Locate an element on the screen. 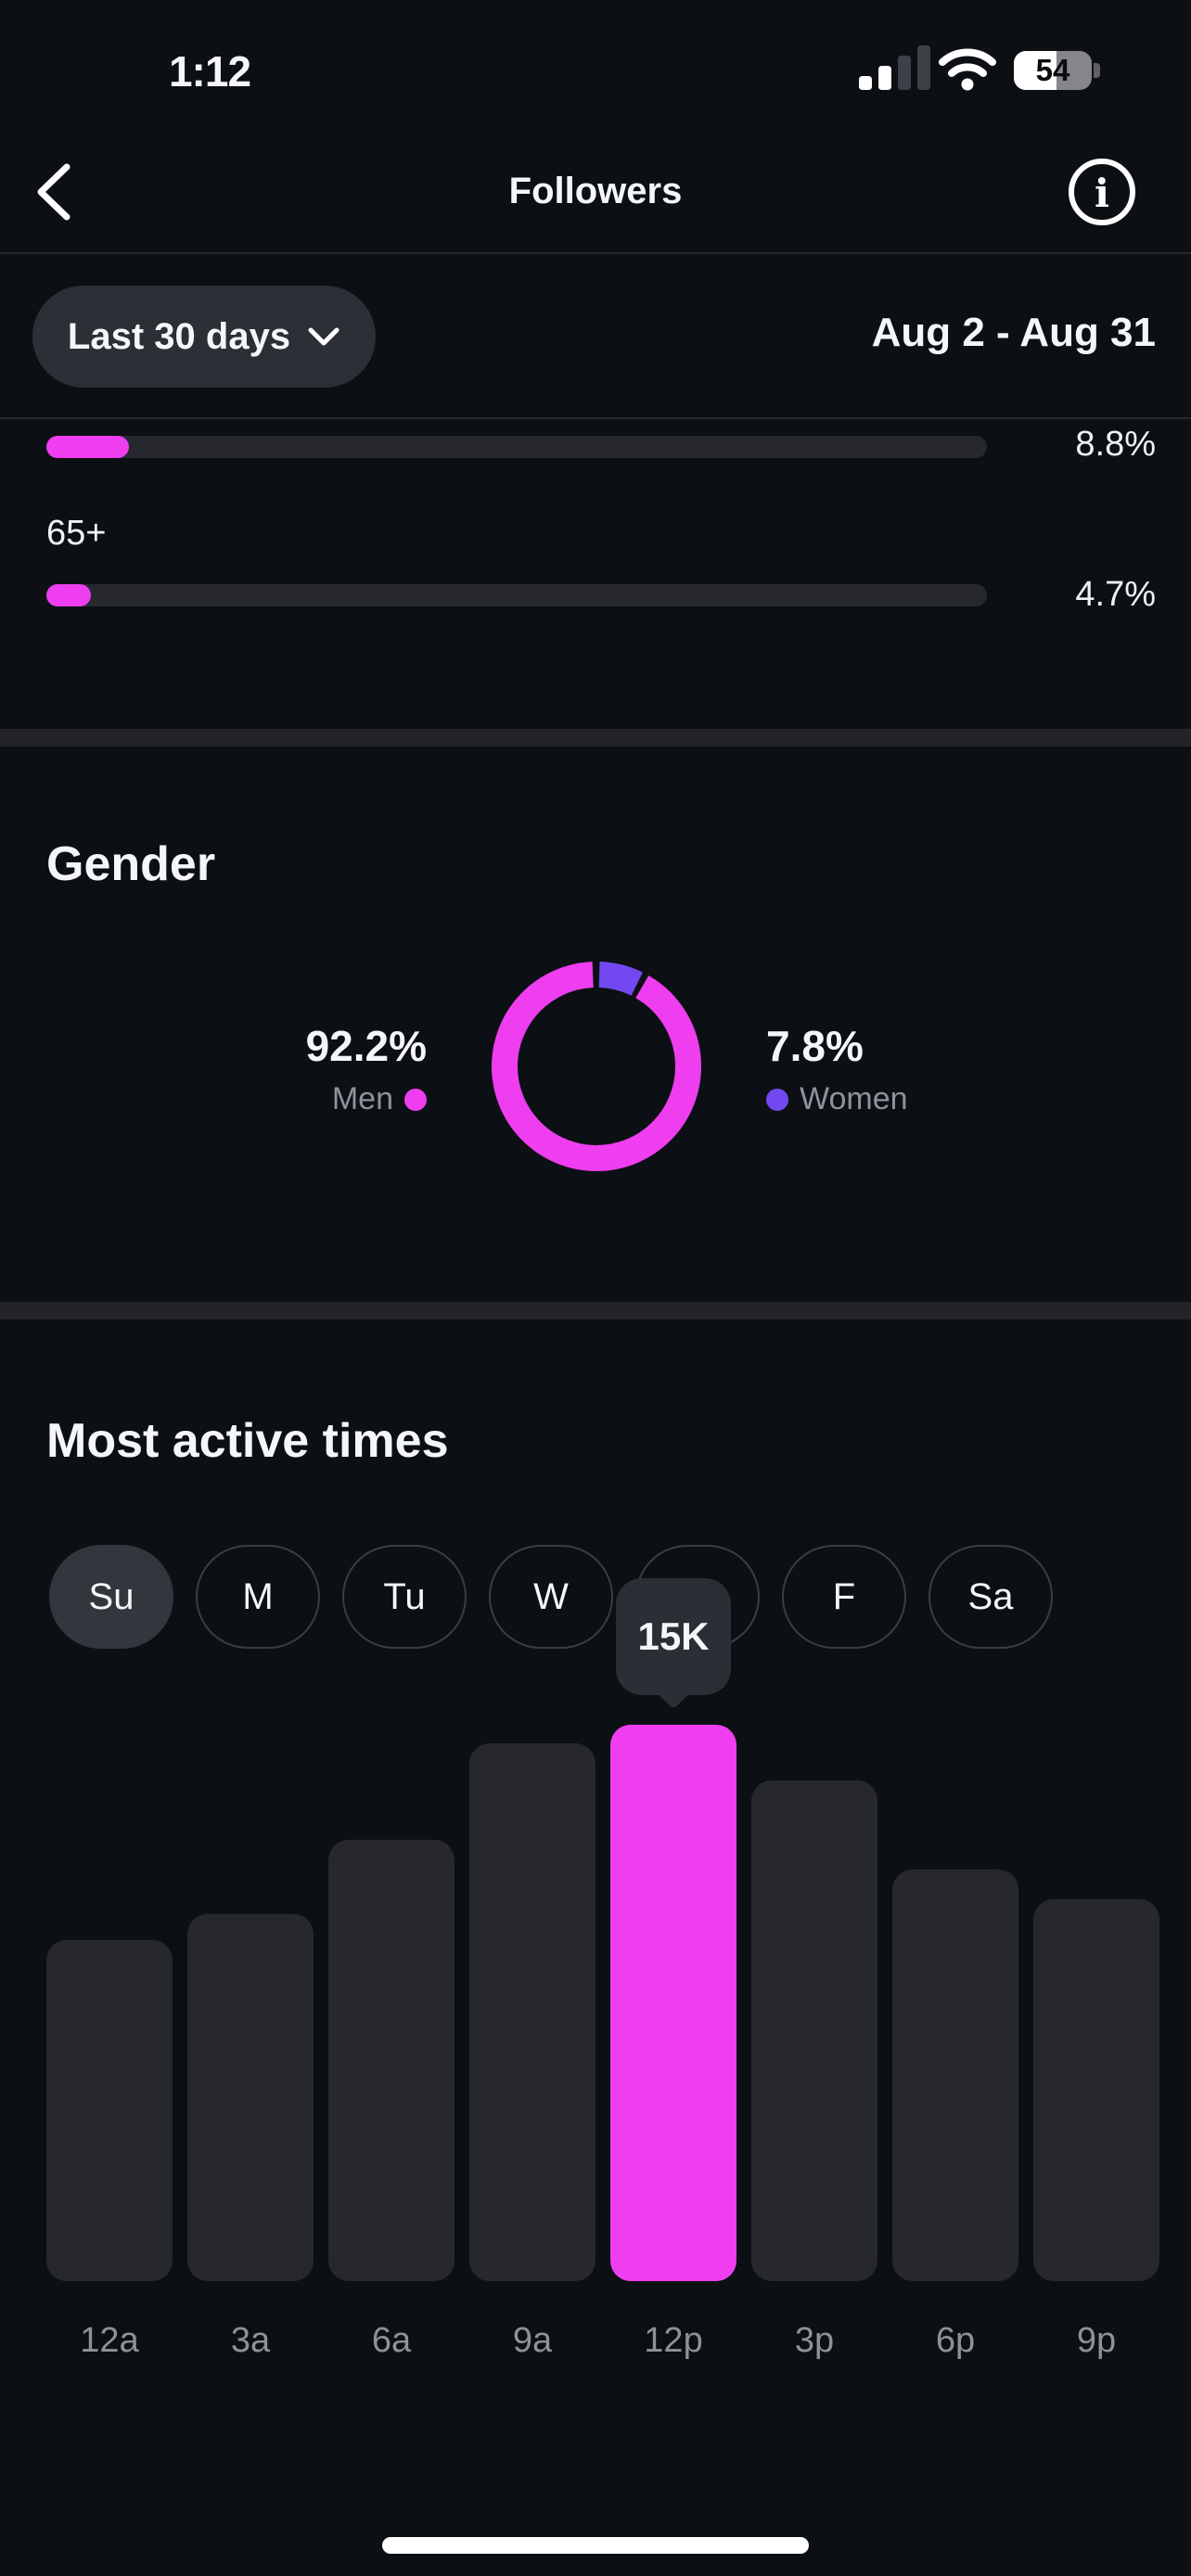 The height and width of the screenshot is (2576, 1191). cellular-signal-icon is located at coordinates (895, 66).